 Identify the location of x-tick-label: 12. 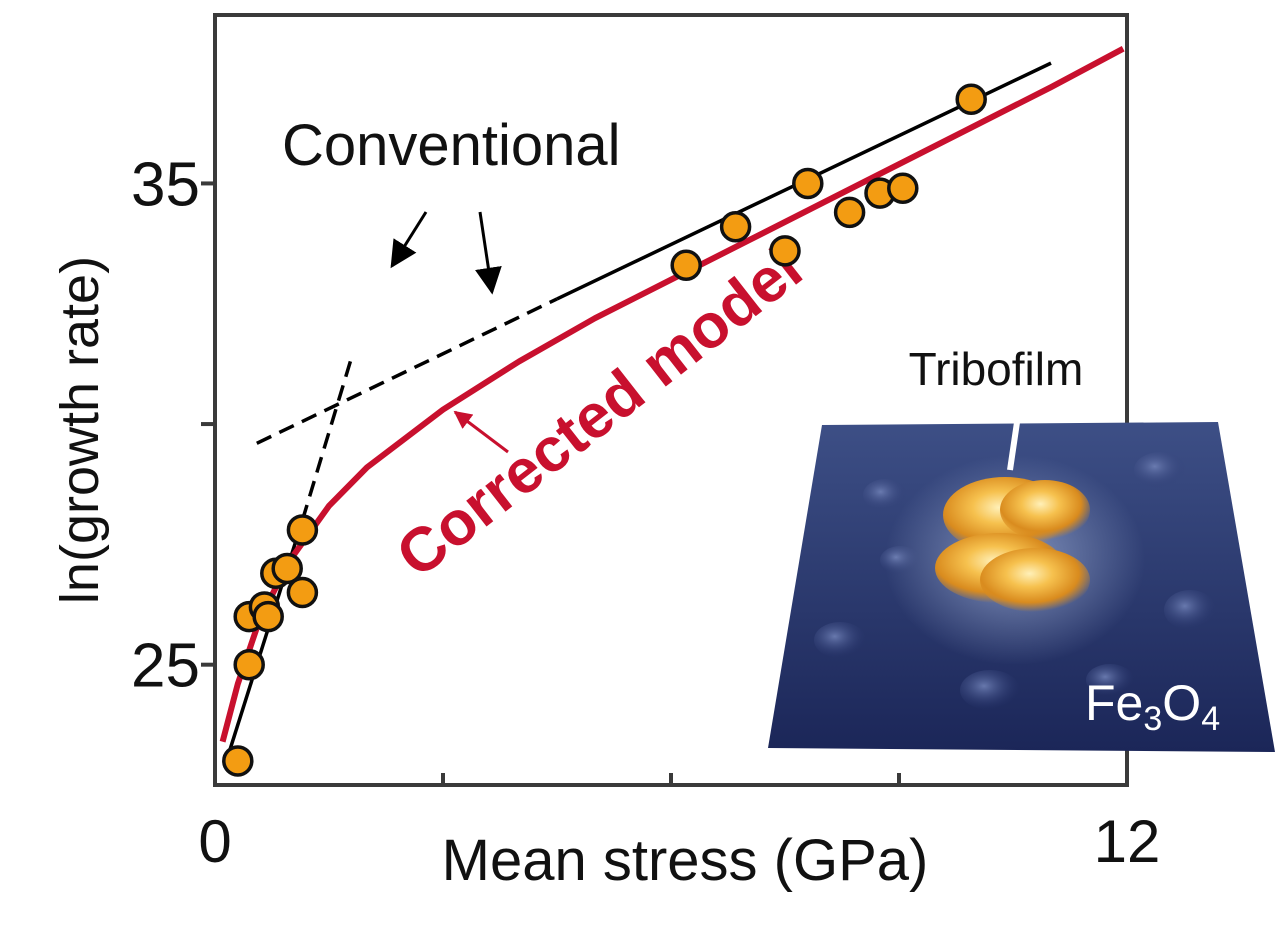
(1127, 841).